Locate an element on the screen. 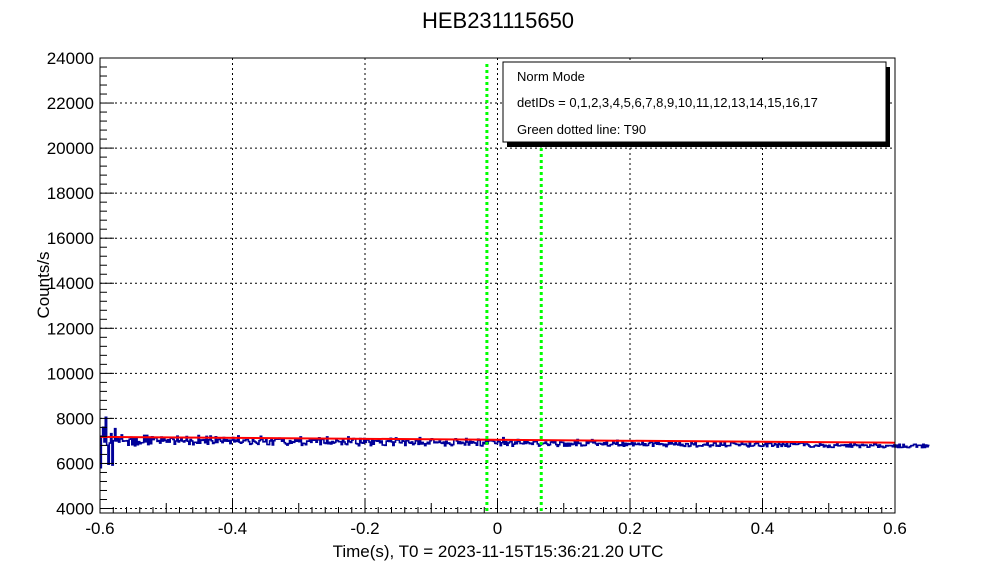 The image size is (996, 572). y-tick-label: 22000 is located at coordinates (70, 103).